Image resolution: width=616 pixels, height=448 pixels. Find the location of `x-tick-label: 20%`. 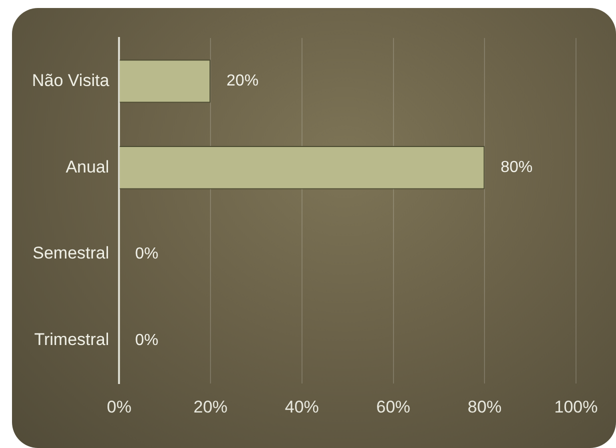

x-tick-label: 20% is located at coordinates (211, 406).